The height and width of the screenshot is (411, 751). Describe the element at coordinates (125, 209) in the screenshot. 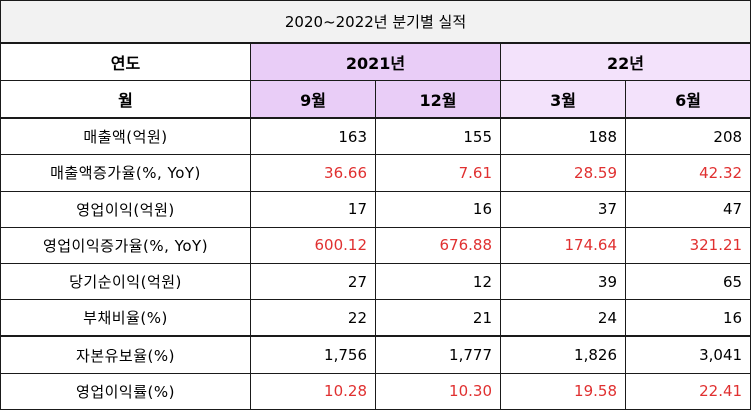

I see `row-label: 영업이익(억원)` at that location.